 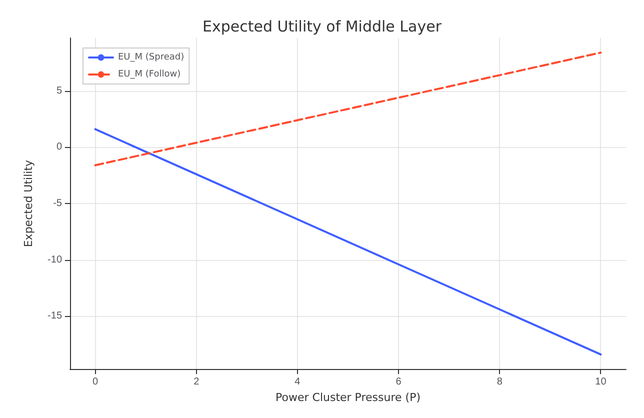 I want to click on y-tick-label: -5, so click(x=57, y=204).